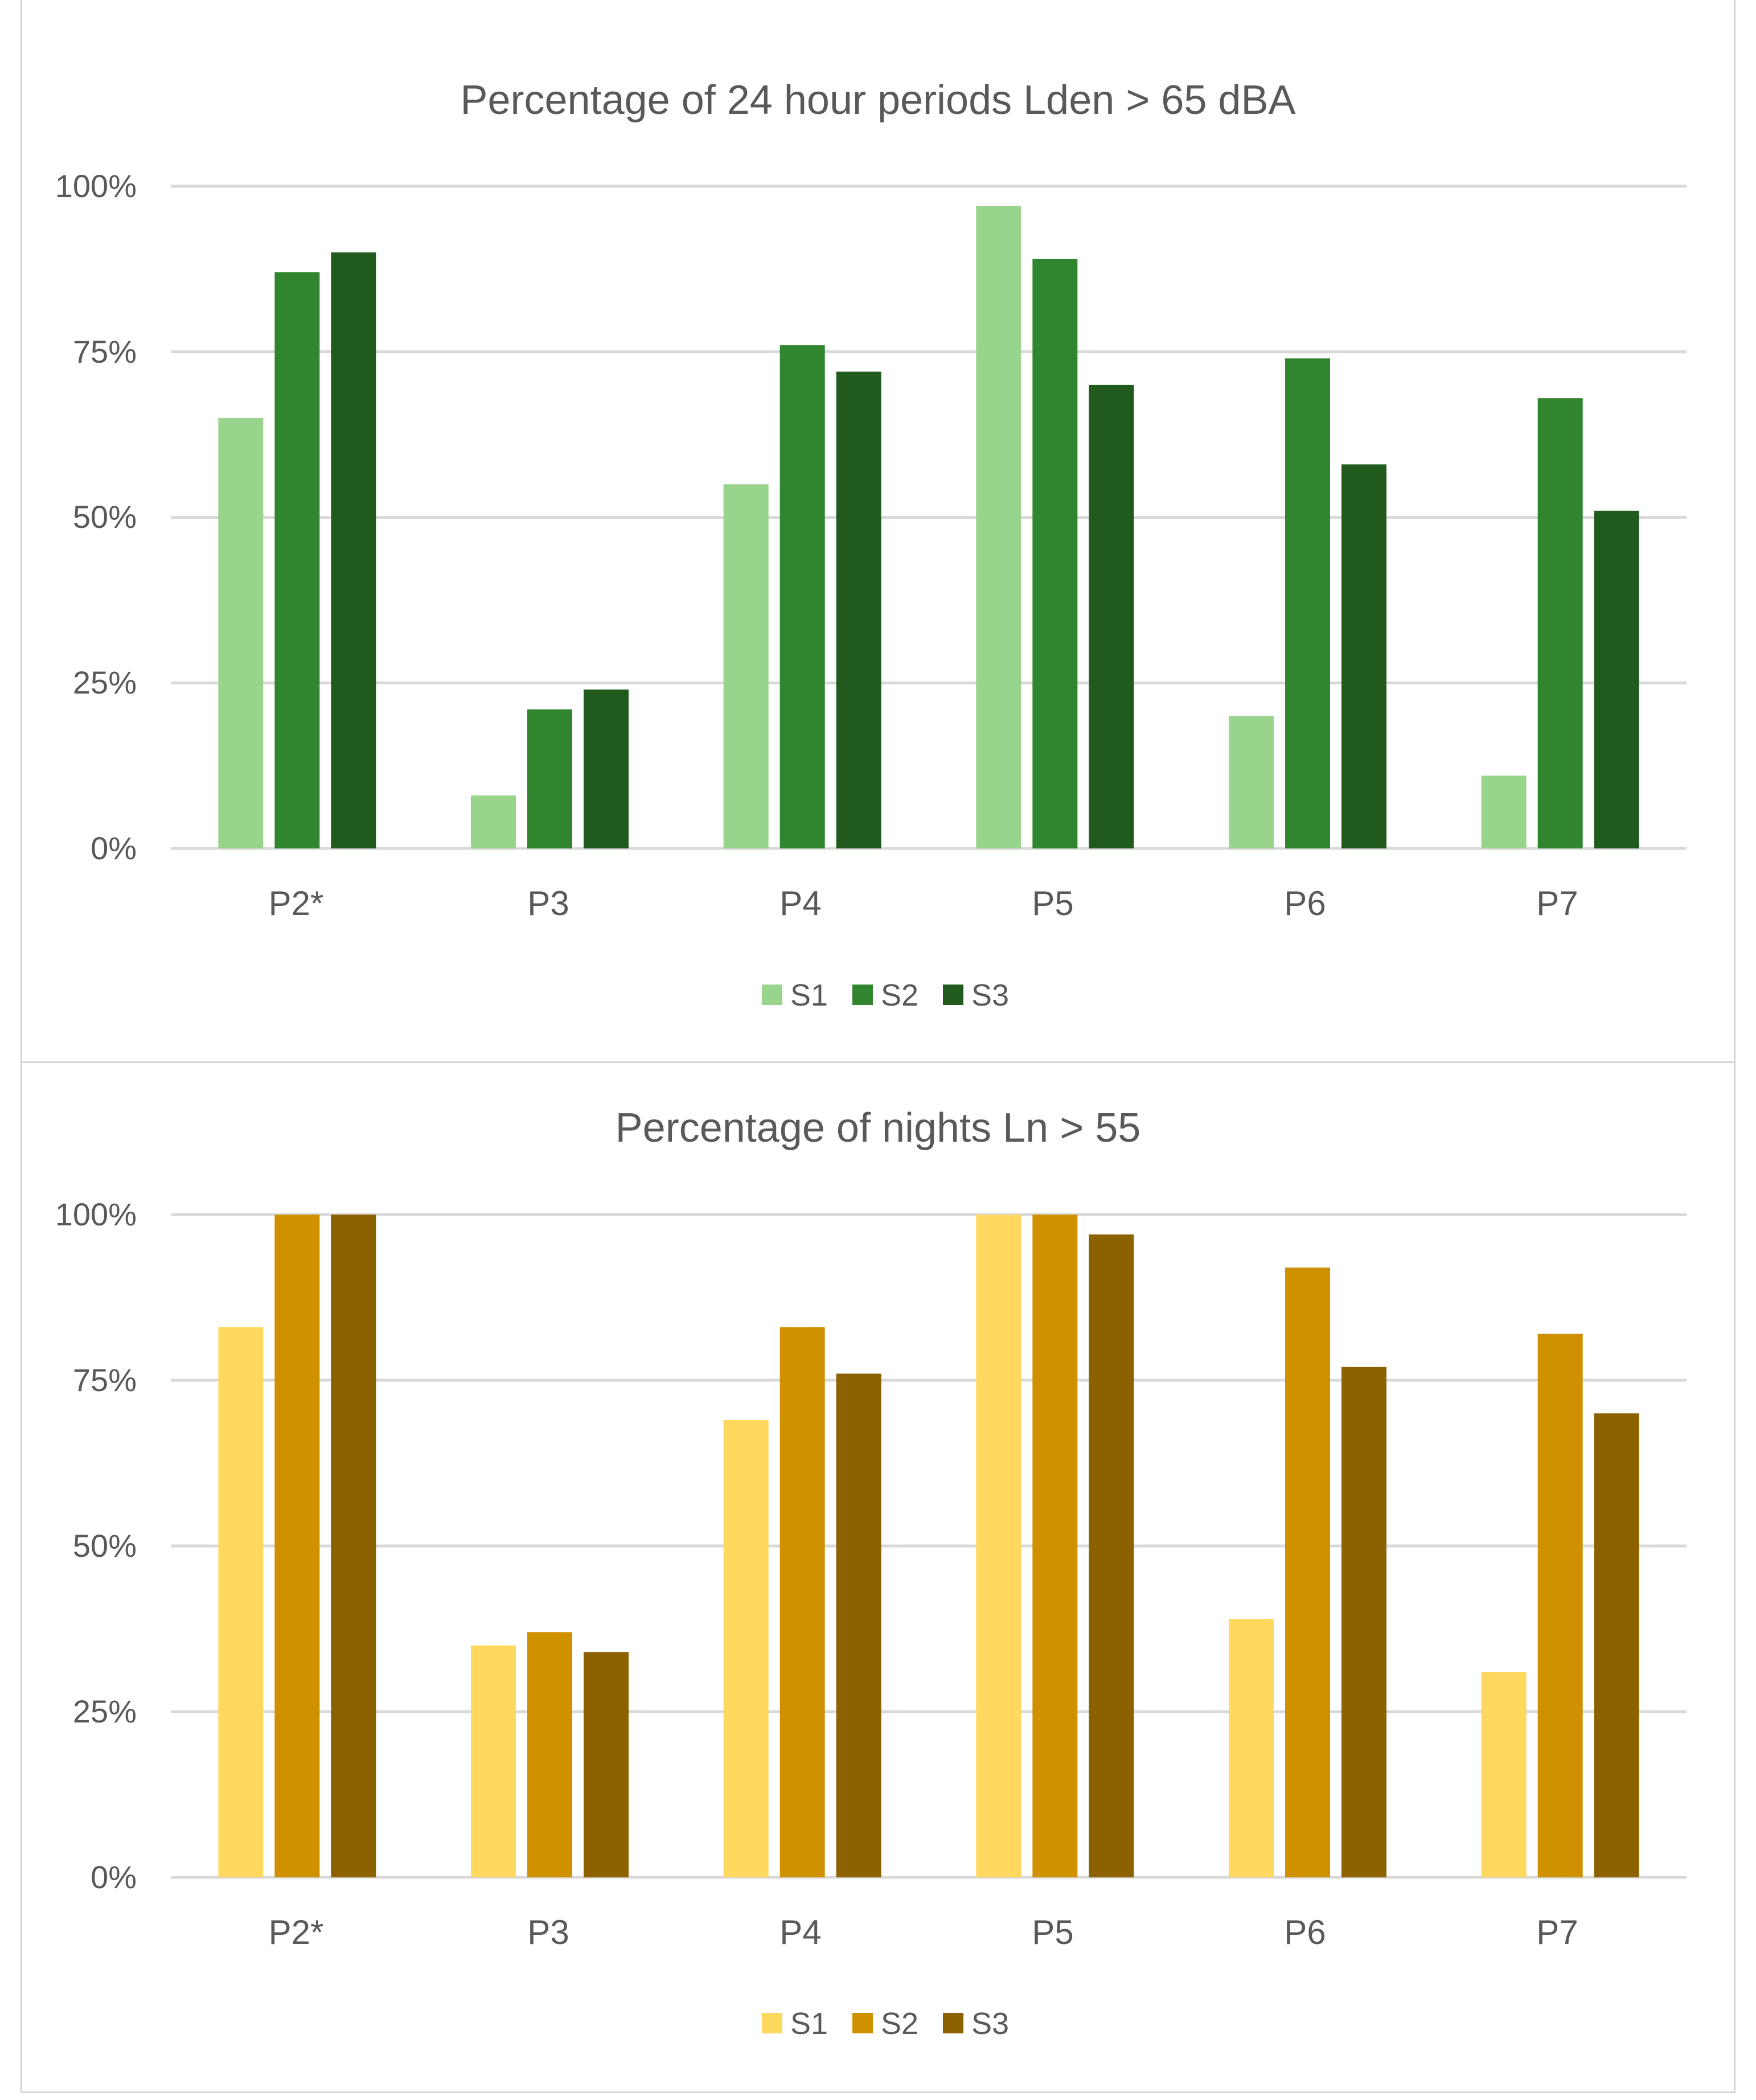 The image size is (1756, 2100). What do you see at coordinates (878, 1062) in the screenshot?
I see `panel-divider` at bounding box center [878, 1062].